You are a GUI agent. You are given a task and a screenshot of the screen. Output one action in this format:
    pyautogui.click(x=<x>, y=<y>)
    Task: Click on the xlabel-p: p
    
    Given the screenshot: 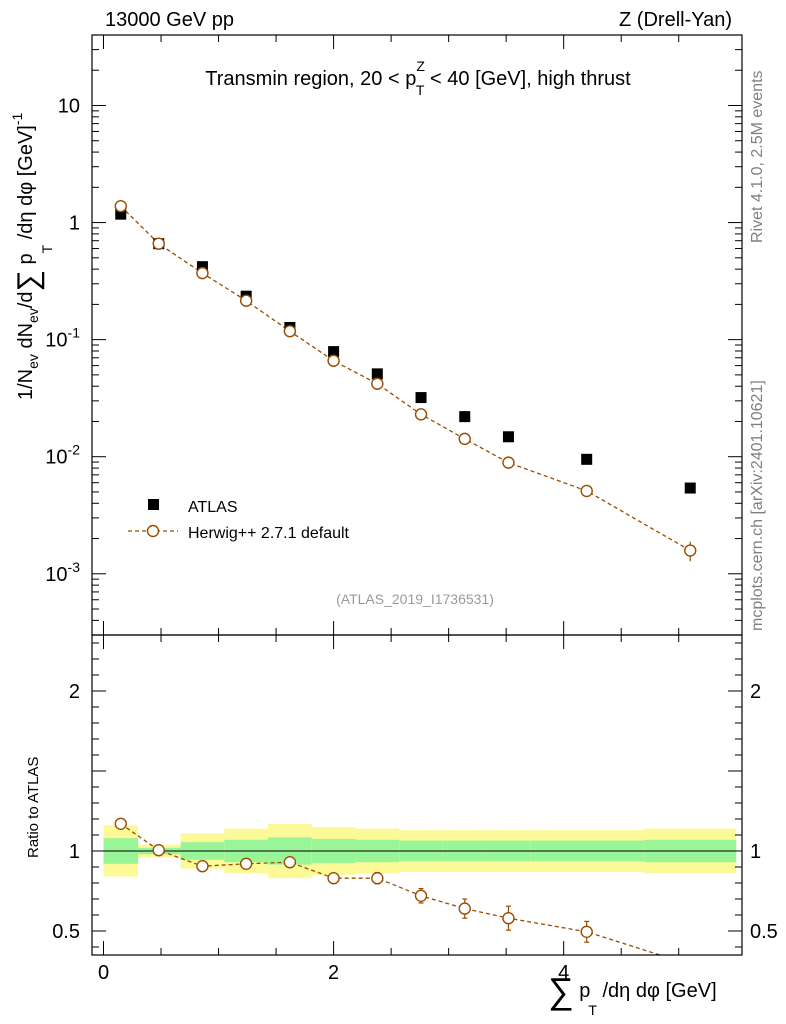 What is the action you would take?
    pyautogui.click(x=582, y=991)
    